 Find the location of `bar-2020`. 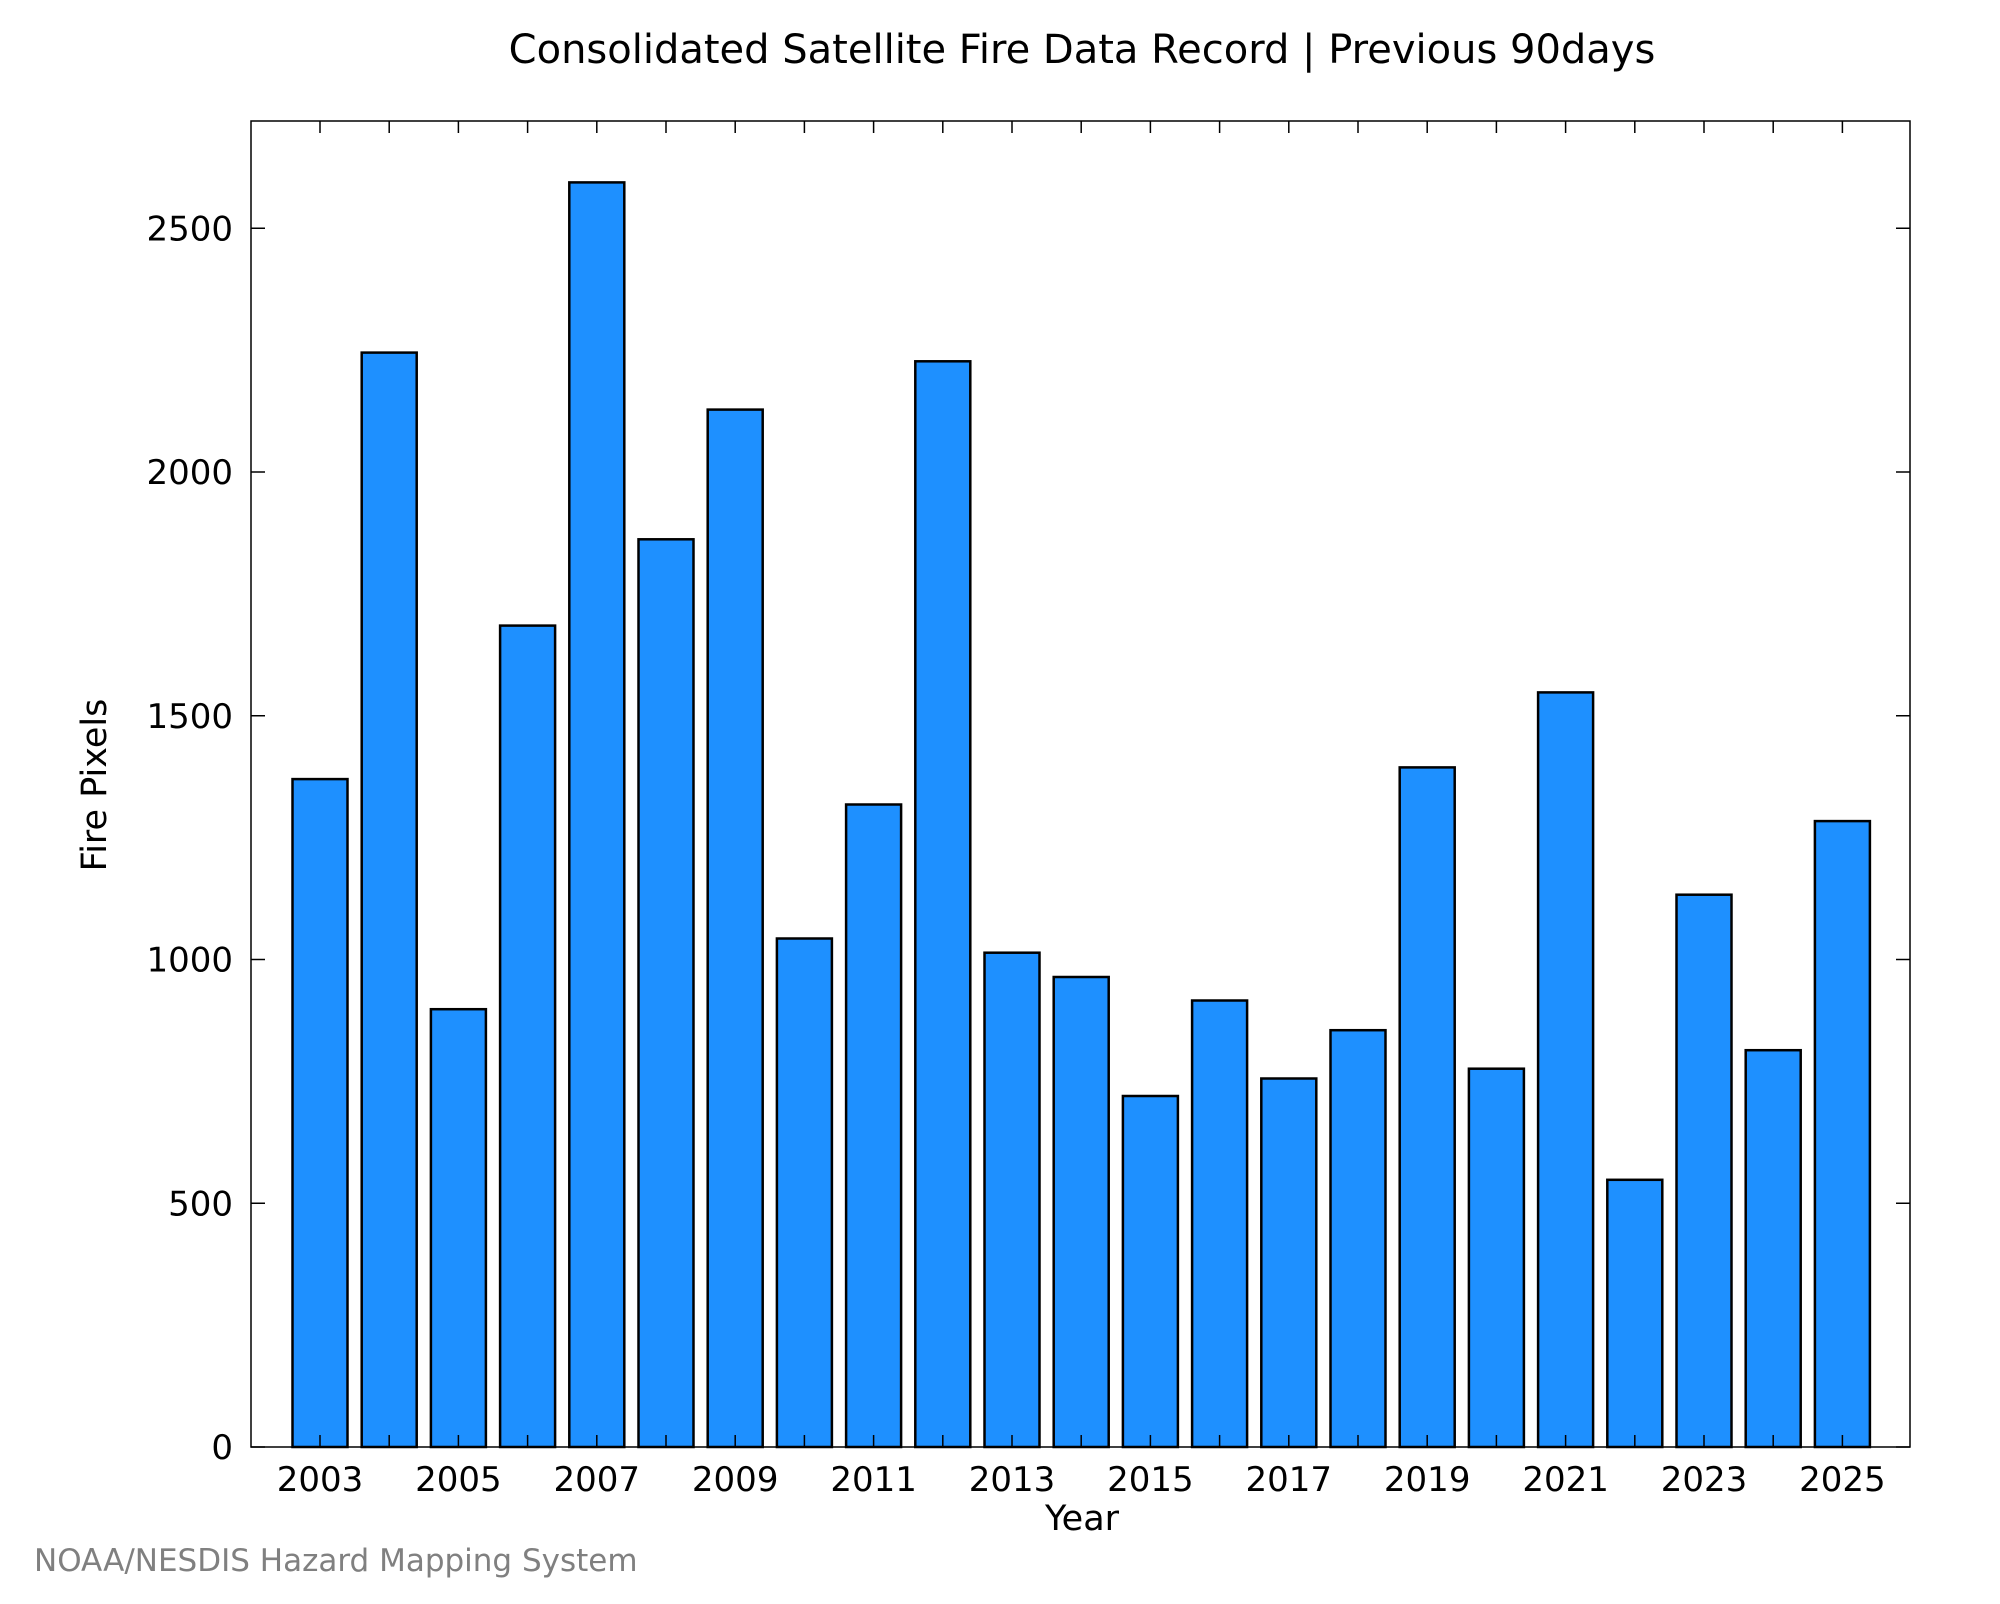

bar-2020 is located at coordinates (1496, 1258).